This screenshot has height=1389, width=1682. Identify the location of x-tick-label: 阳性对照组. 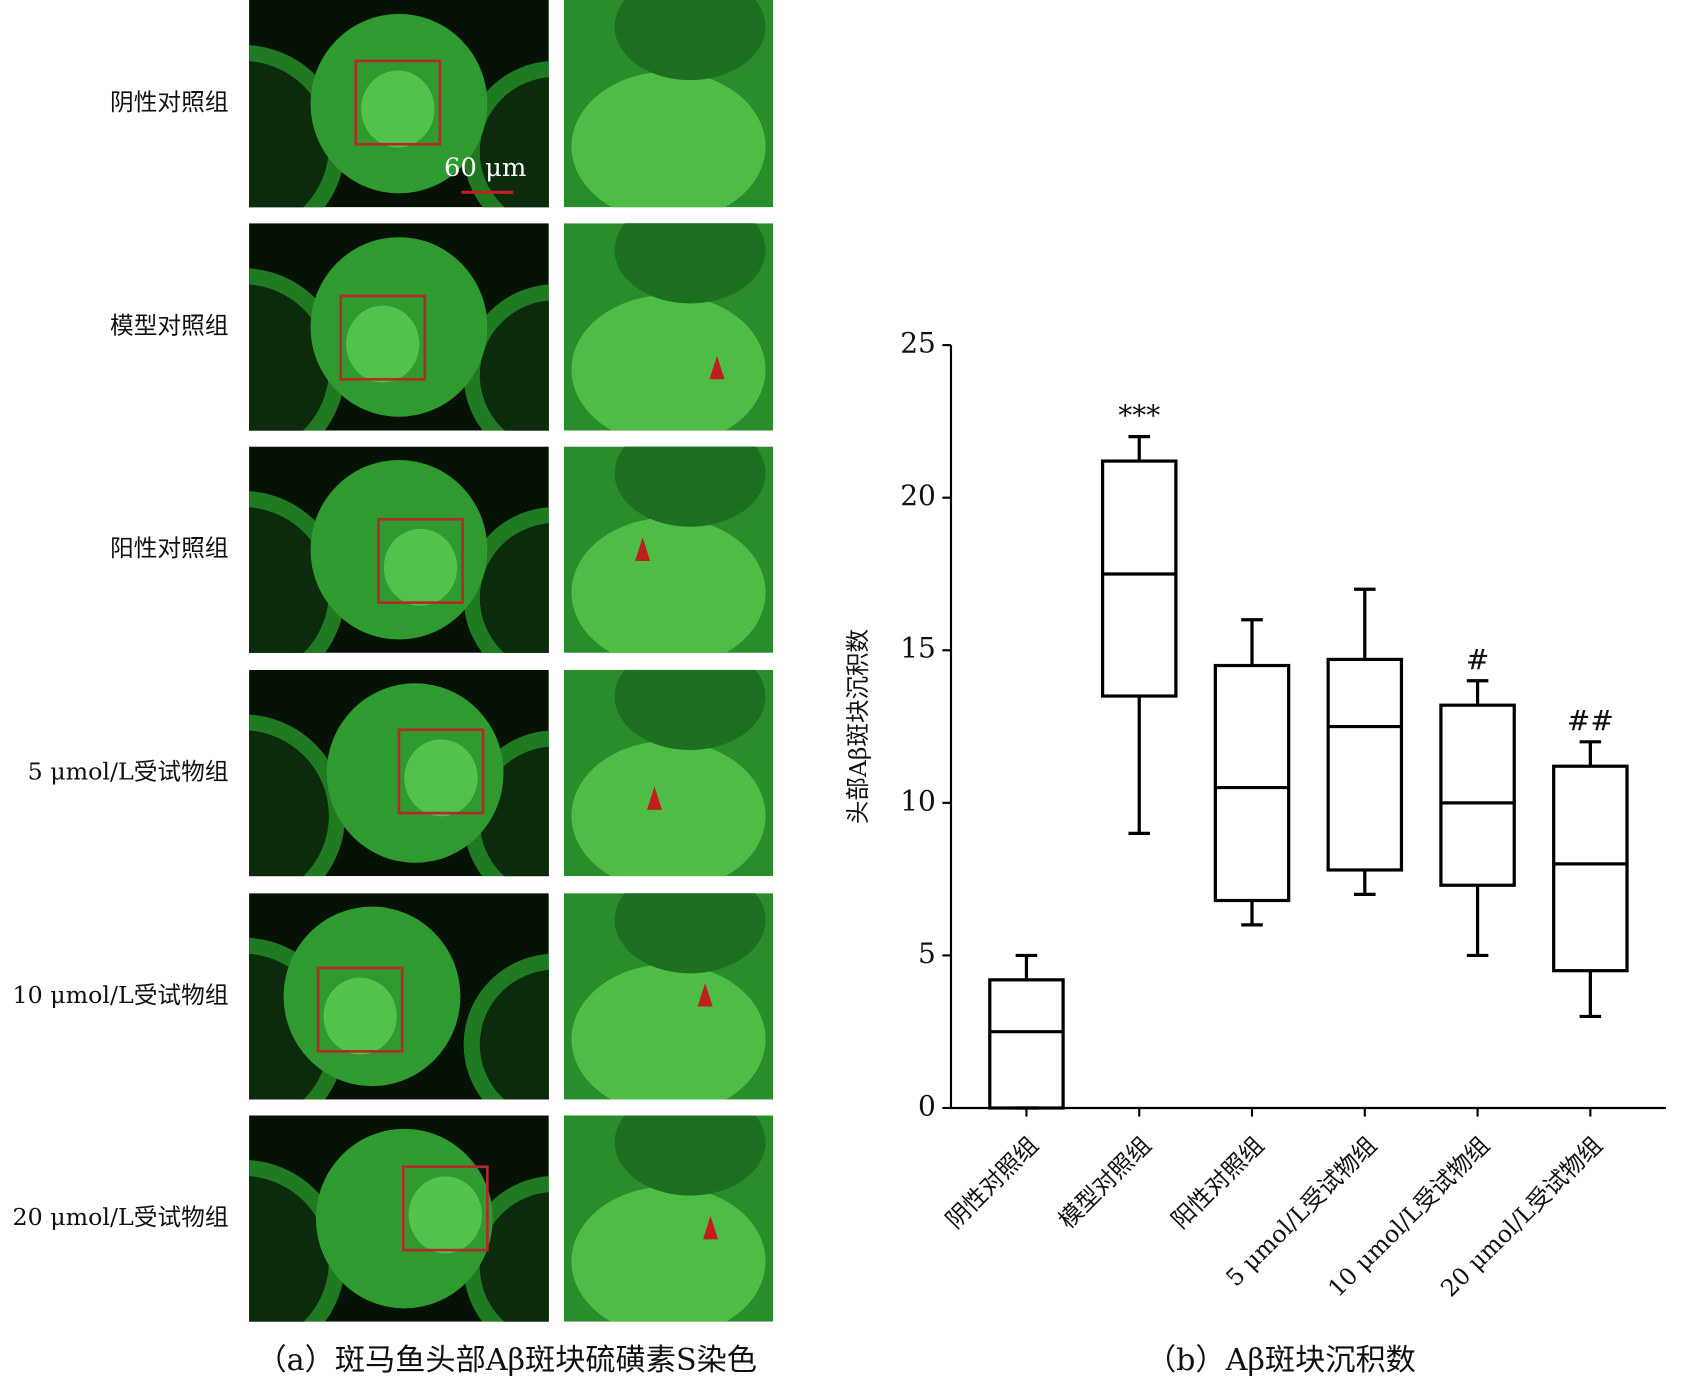
(1218, 1182).